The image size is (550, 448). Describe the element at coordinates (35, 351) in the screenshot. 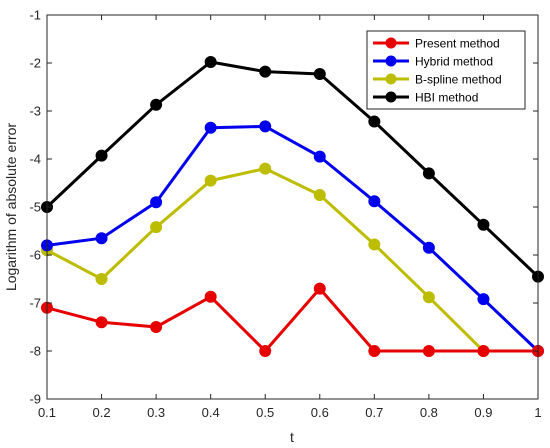

I see `y-tick-label: -8` at that location.